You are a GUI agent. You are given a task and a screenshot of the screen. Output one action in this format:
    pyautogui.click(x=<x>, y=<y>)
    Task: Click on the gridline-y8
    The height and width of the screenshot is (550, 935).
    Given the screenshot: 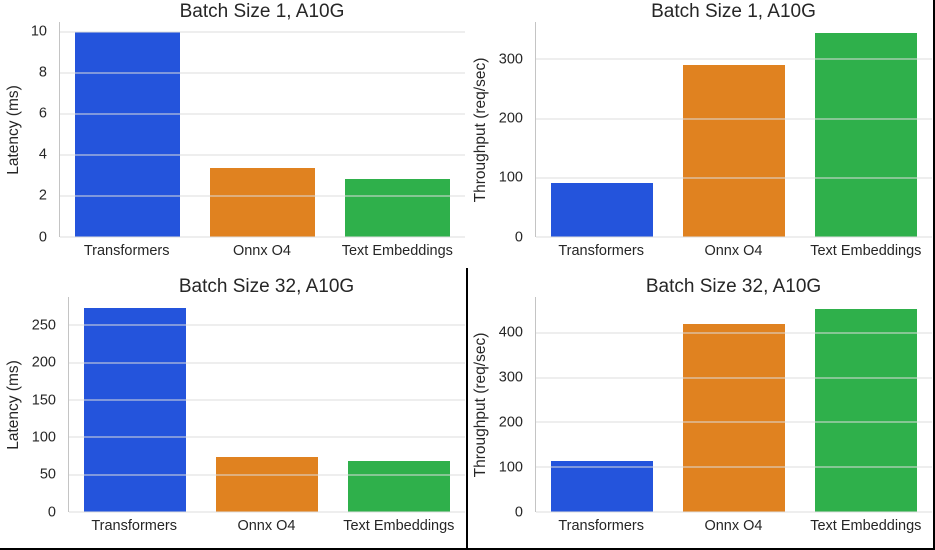 What is the action you would take?
    pyautogui.click(x=262, y=73)
    